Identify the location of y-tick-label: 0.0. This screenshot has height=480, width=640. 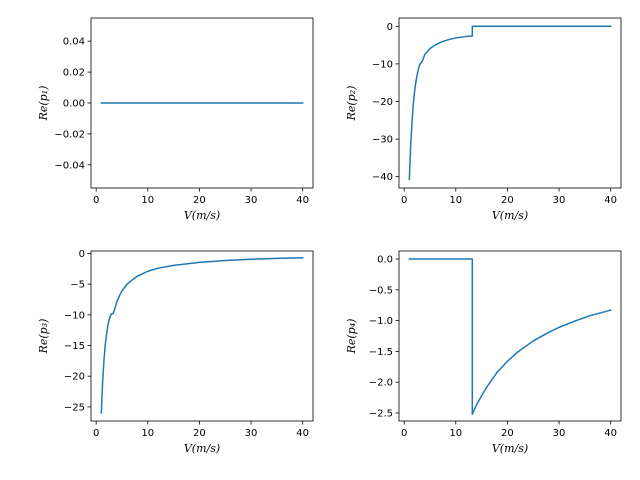
(385, 260).